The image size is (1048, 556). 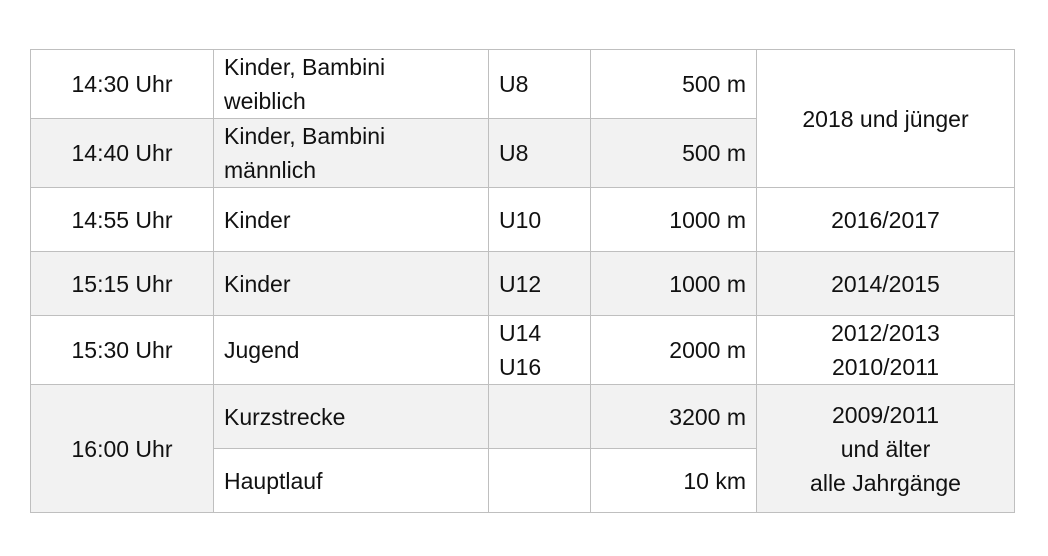 What do you see at coordinates (351, 480) in the screenshot?
I see `category-cell: Hauptlauf` at bounding box center [351, 480].